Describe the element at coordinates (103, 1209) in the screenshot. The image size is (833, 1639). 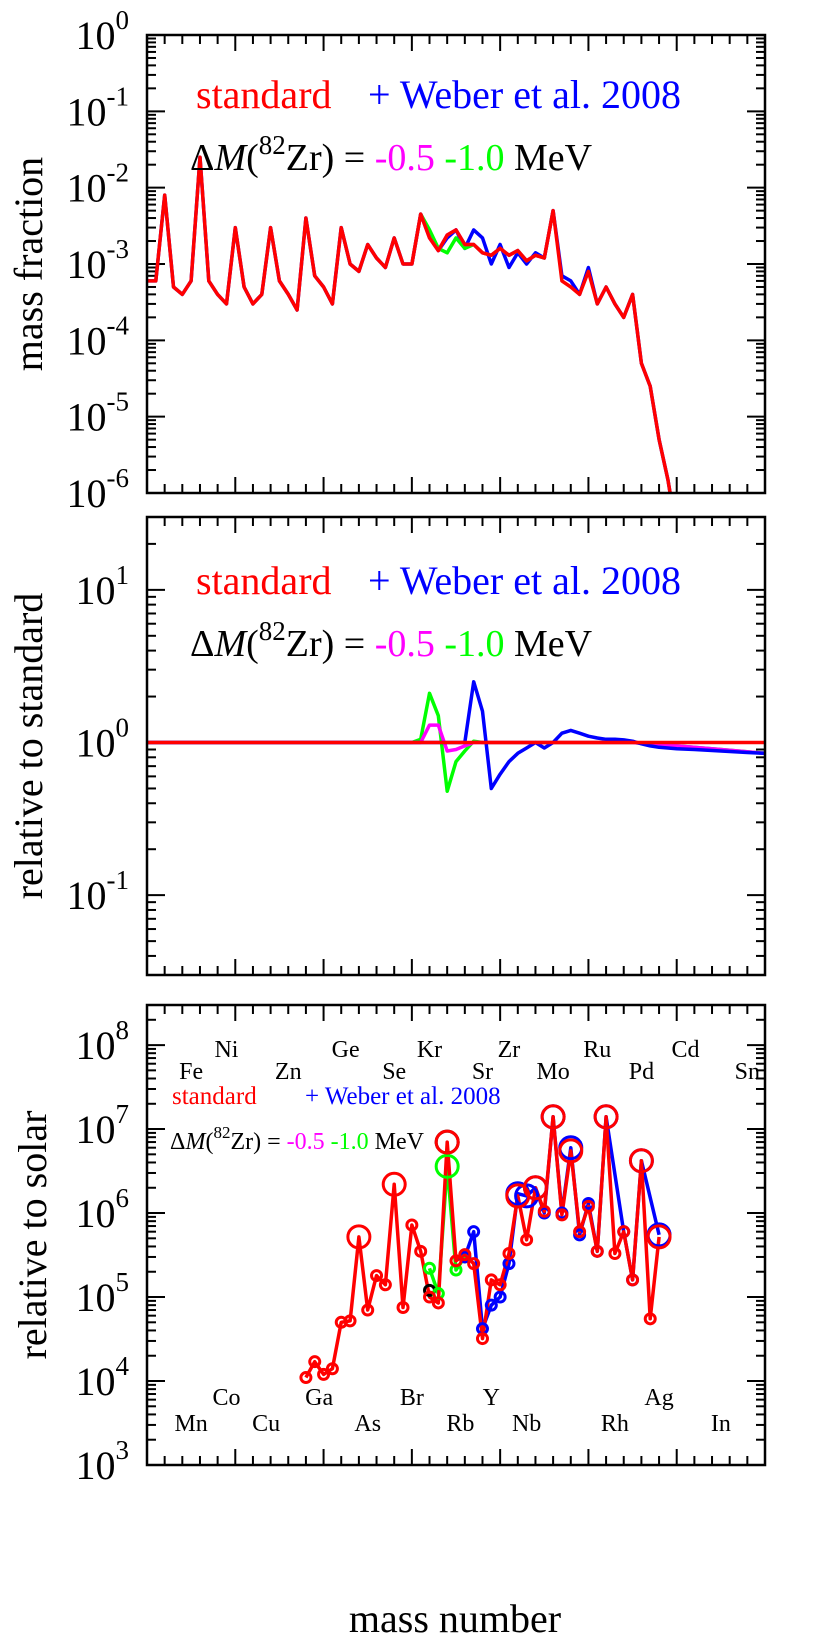
I see `y-tick-label: 10⁶` at that location.